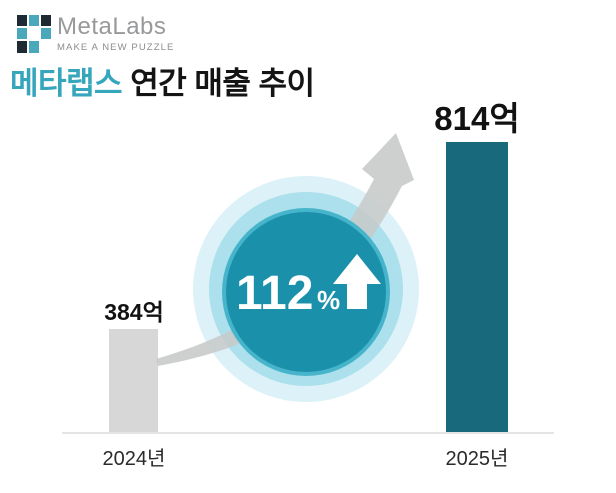 This screenshot has height=493, width=616. I want to click on logo: MetaLabs MAKE A NEW PUZZLE, so click(95, 33).